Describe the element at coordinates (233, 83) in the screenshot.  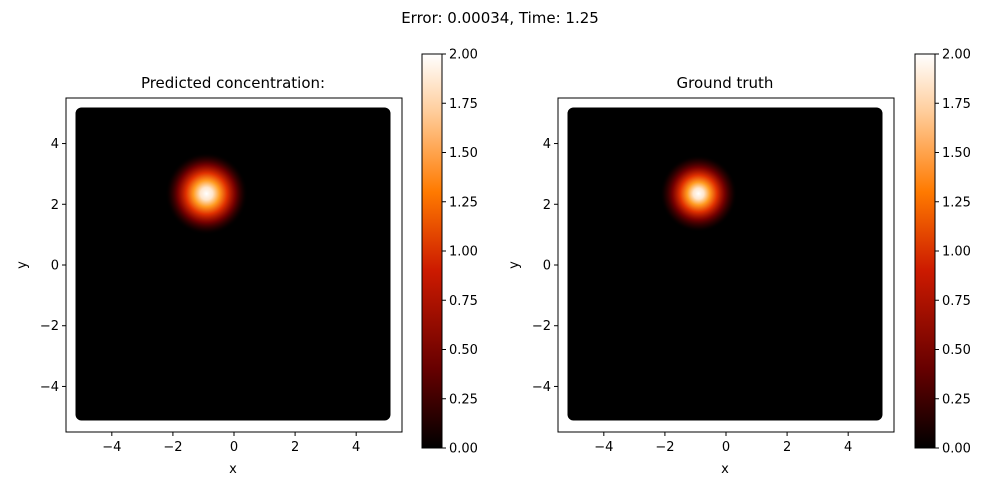
I see `panel-title: Predicted concentration:` at that location.